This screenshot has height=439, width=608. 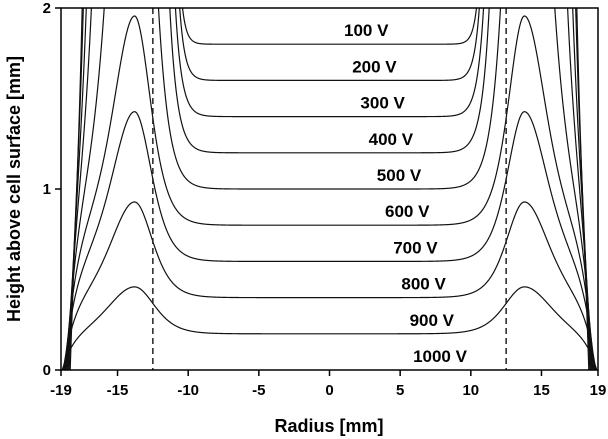 I want to click on y-tick-label: 2, so click(x=47, y=8).